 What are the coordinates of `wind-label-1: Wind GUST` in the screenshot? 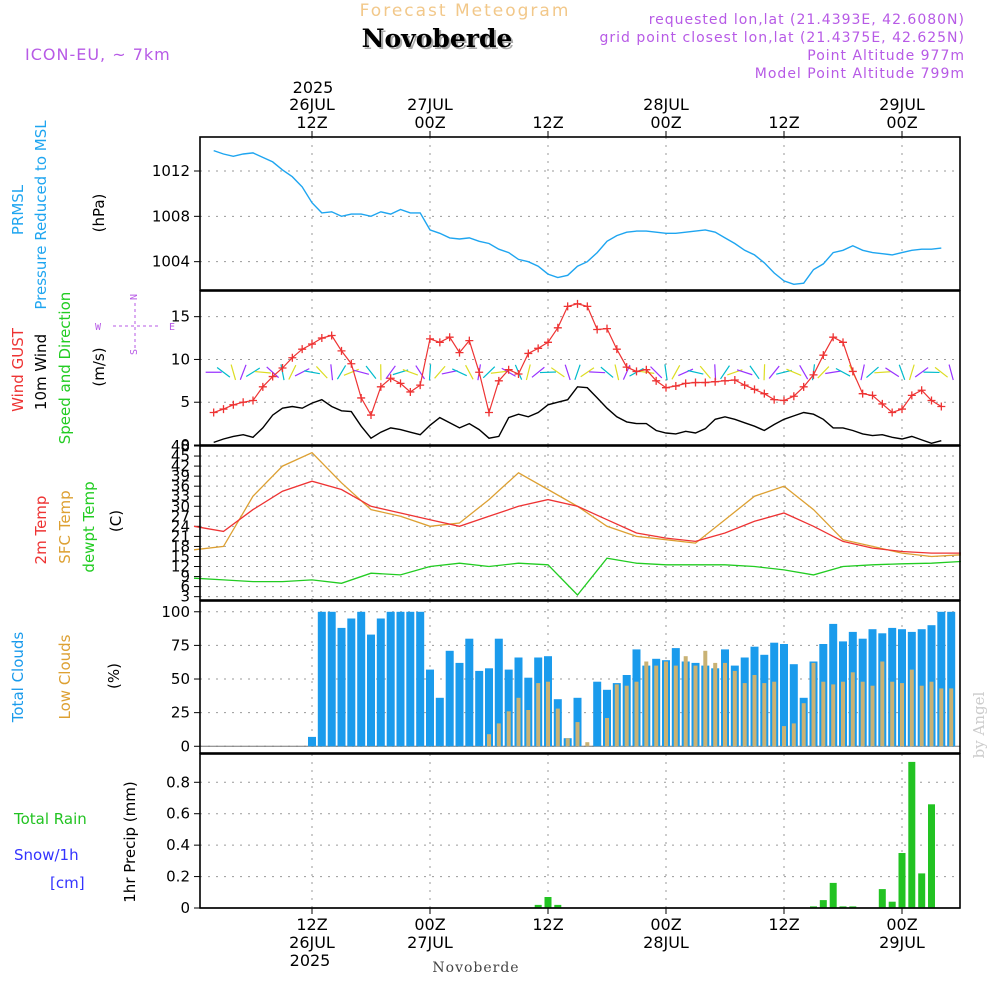 It's located at (18, 369).